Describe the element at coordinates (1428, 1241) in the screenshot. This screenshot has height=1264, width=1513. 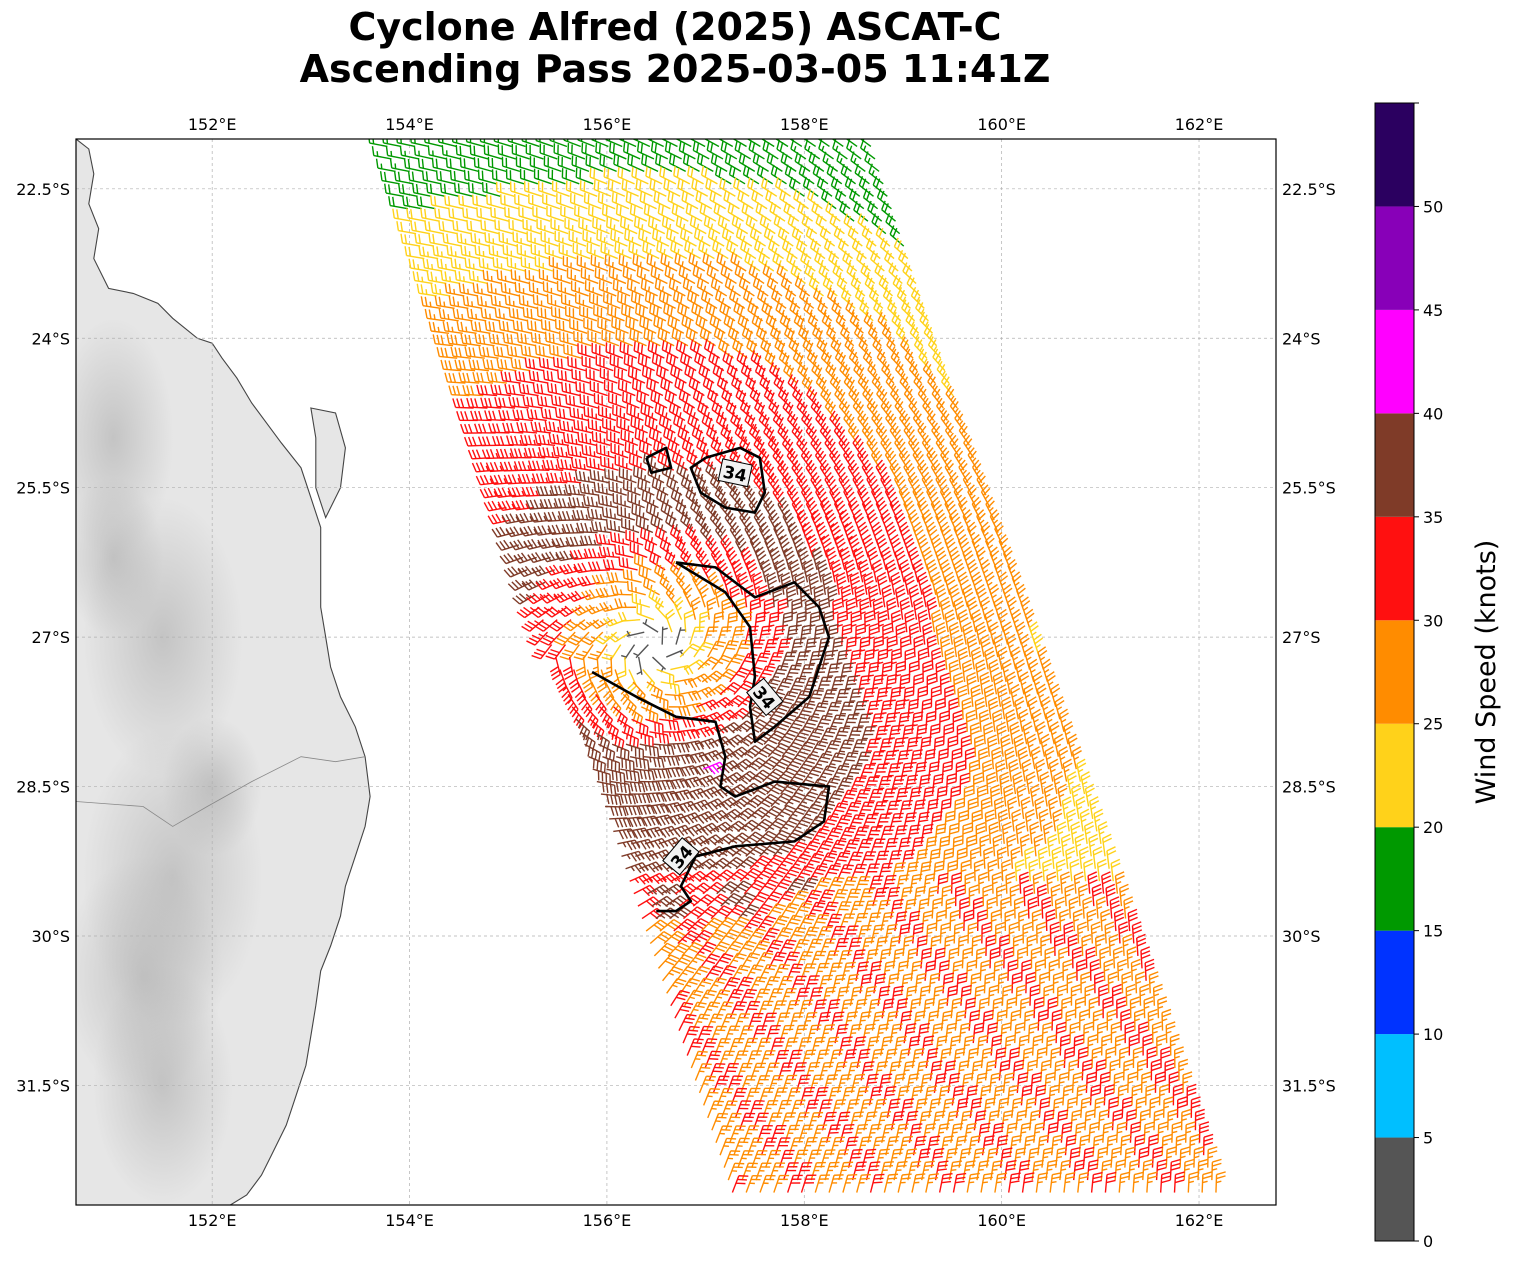
I see `colorbar-tick-label: 0` at that location.